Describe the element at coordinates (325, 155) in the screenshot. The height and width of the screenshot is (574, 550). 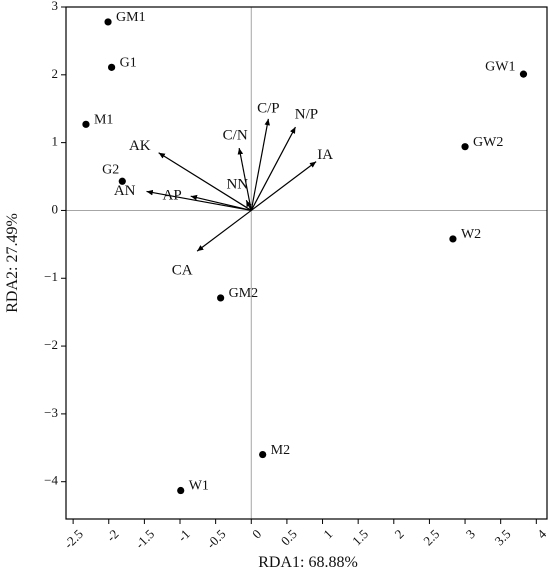
I see `vector-label: IA` at that location.